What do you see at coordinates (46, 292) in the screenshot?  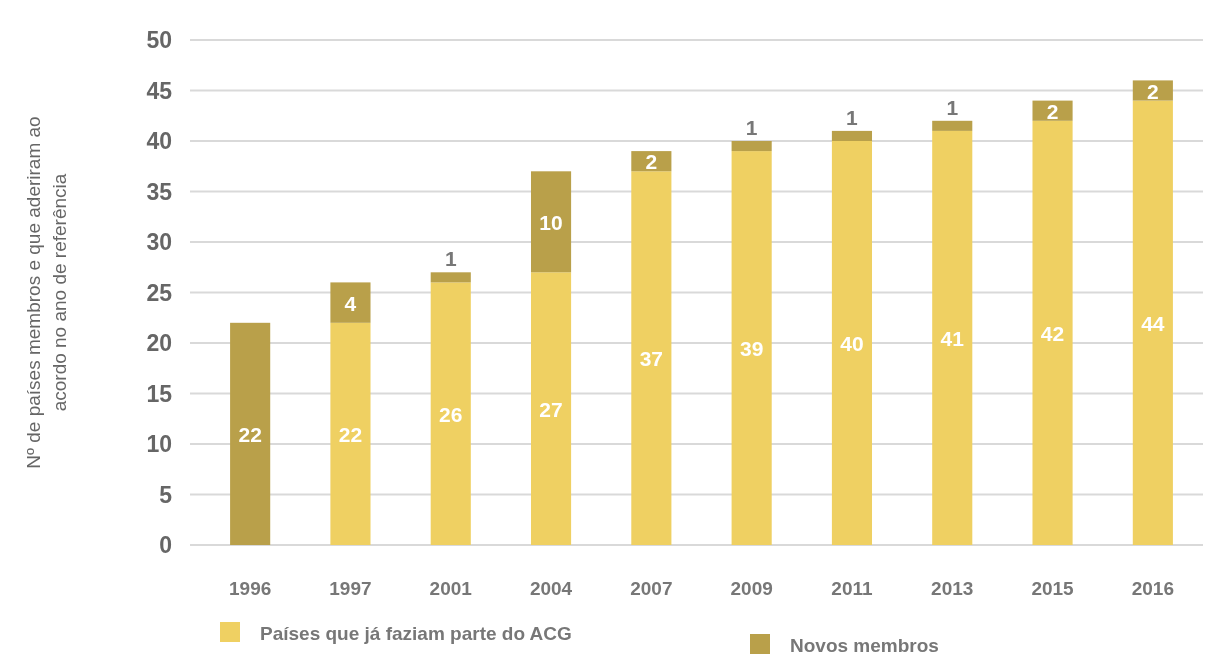 I see `y-axis-title: Nº de países membros e que aderiram ao acordo no ano de referência` at bounding box center [46, 292].